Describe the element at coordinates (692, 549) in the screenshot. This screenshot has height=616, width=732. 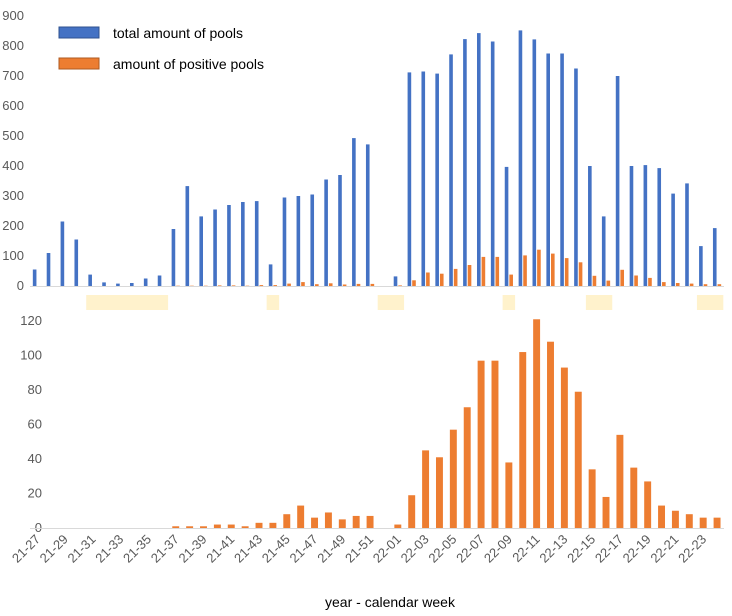
I see `x-tick-label-22-23: 22-23` at that location.